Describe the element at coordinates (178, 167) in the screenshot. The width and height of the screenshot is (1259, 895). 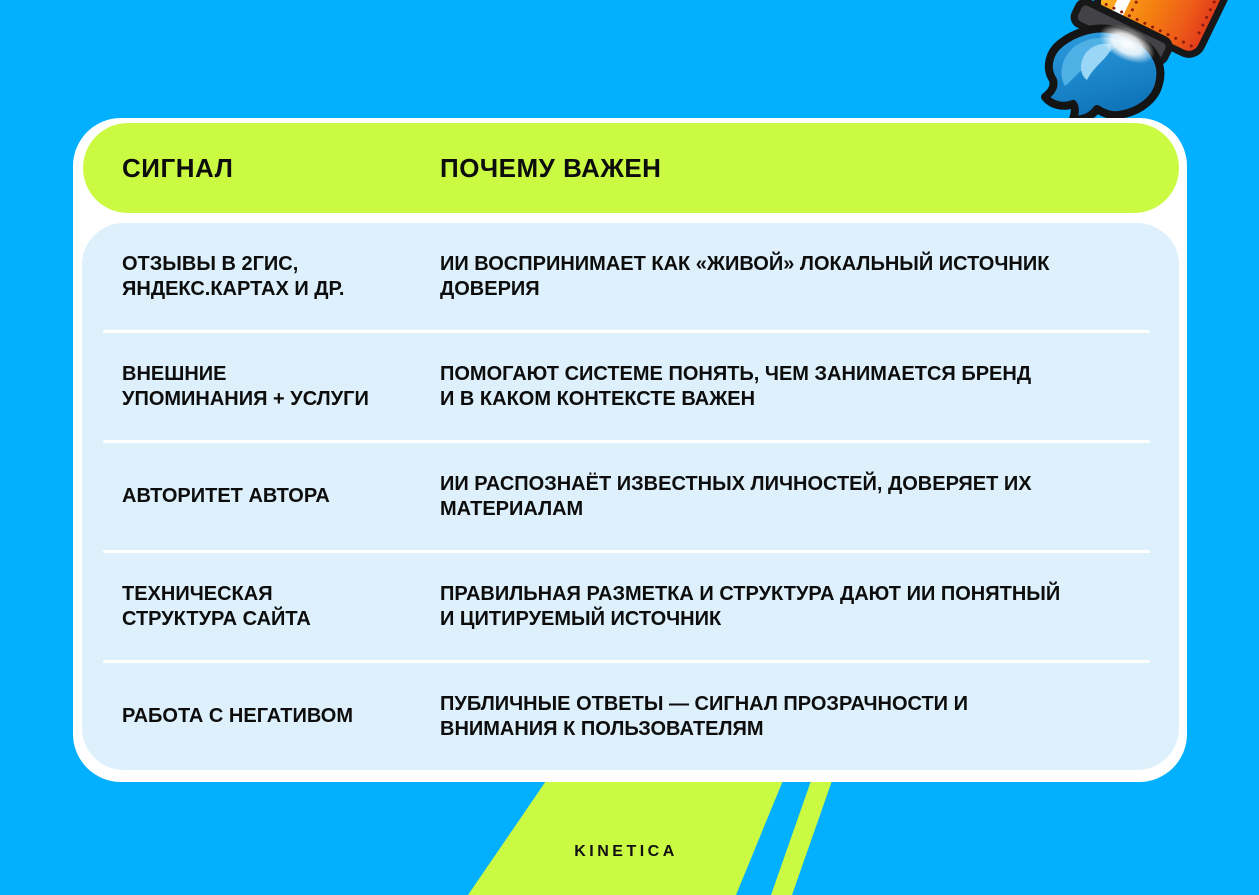
I see `header-signal: СИГНАЛ` at that location.